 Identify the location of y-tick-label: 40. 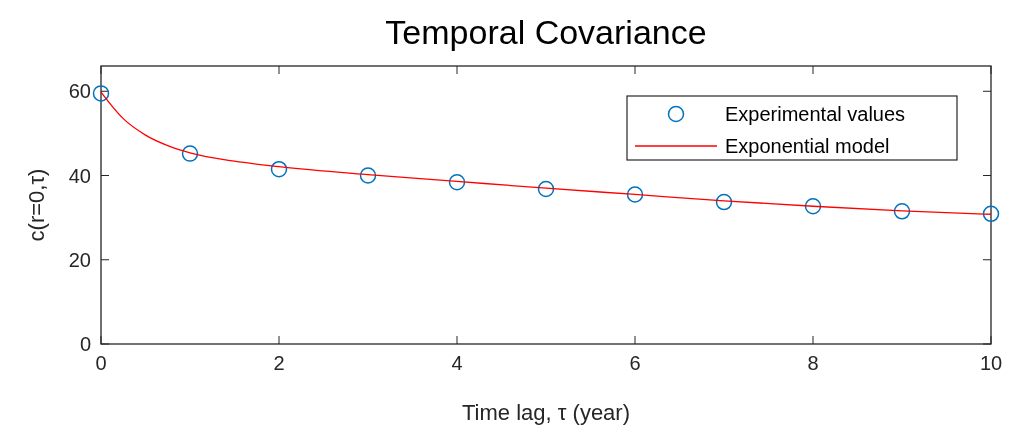
(79, 175).